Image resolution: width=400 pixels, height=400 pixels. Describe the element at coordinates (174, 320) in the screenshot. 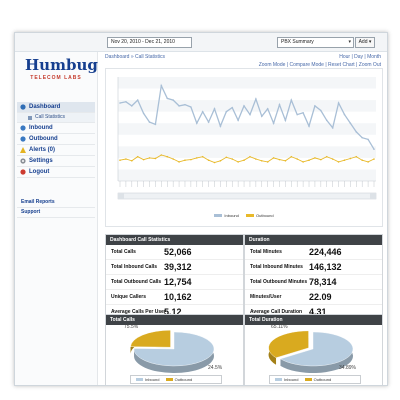

I see `panel-title: Total Calls` at that location.